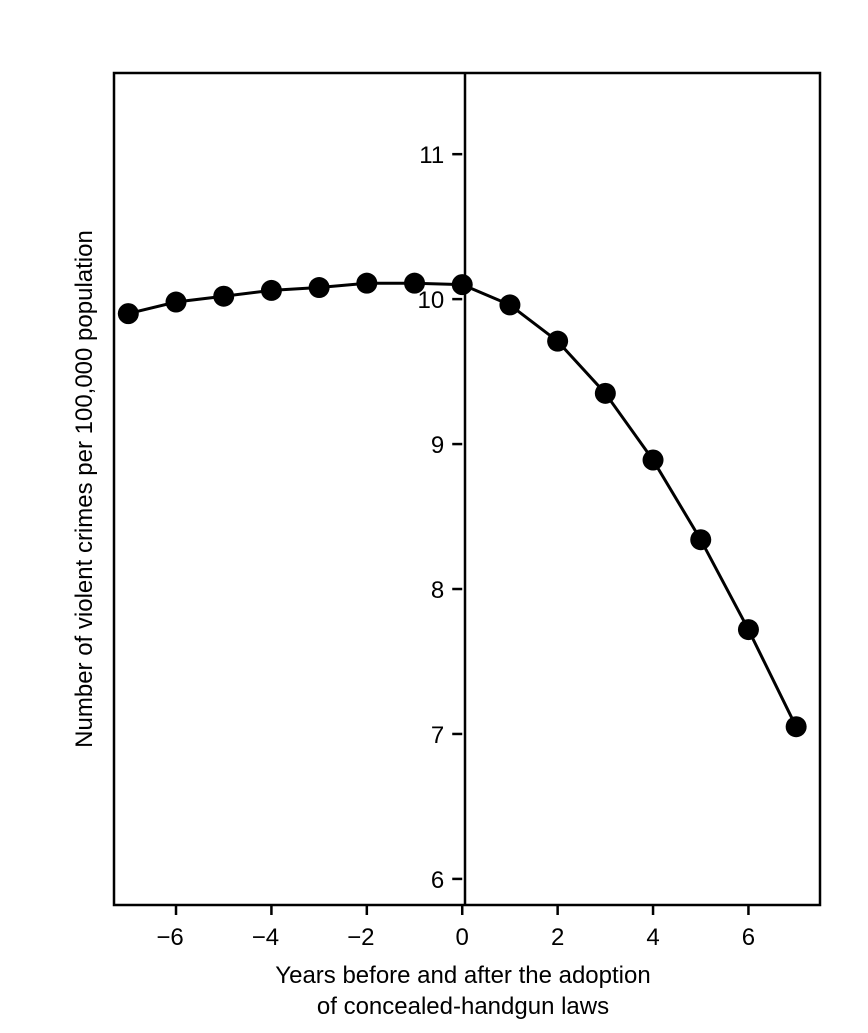  Describe the element at coordinates (319, 288) in the screenshot. I see `data-point-year--3` at that location.